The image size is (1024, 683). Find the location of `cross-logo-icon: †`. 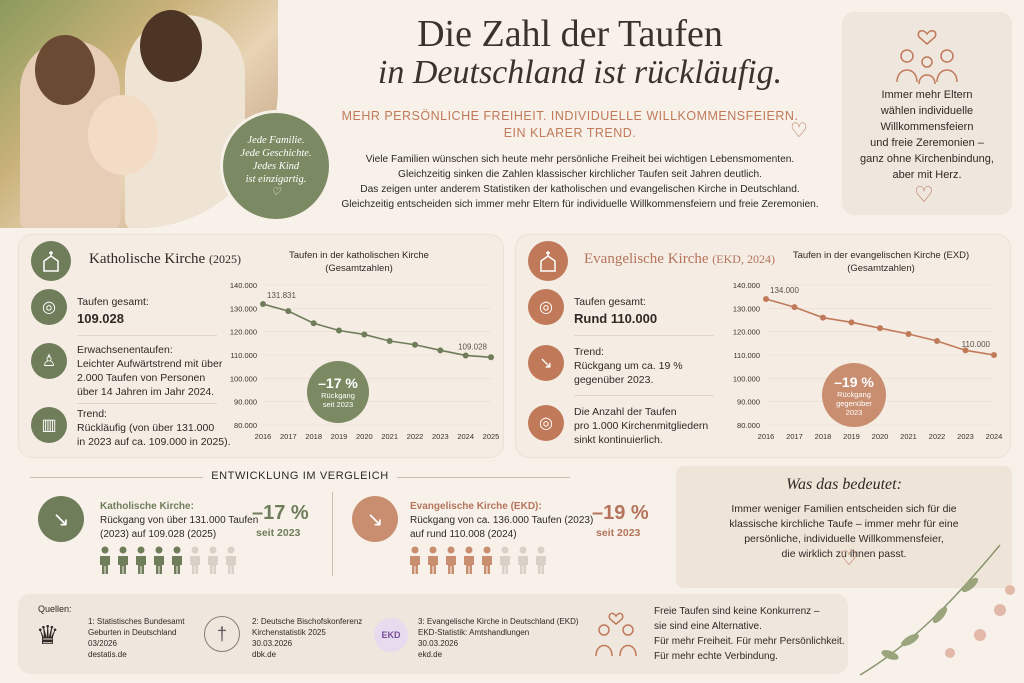

cross-logo-icon: † is located at coordinates (222, 634).